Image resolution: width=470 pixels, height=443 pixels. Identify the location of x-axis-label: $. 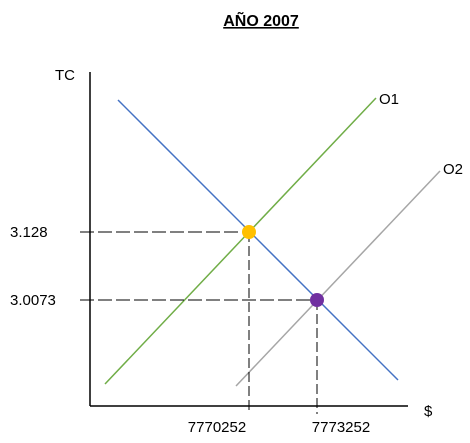
(428, 411).